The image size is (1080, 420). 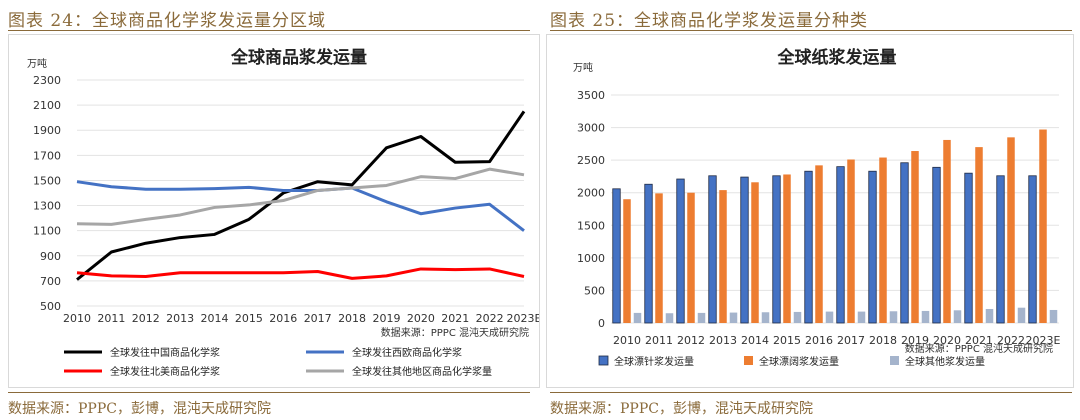 What do you see at coordinates (50, 306) in the screenshot?
I see `line-y-tick-label: 500` at bounding box center [50, 306].